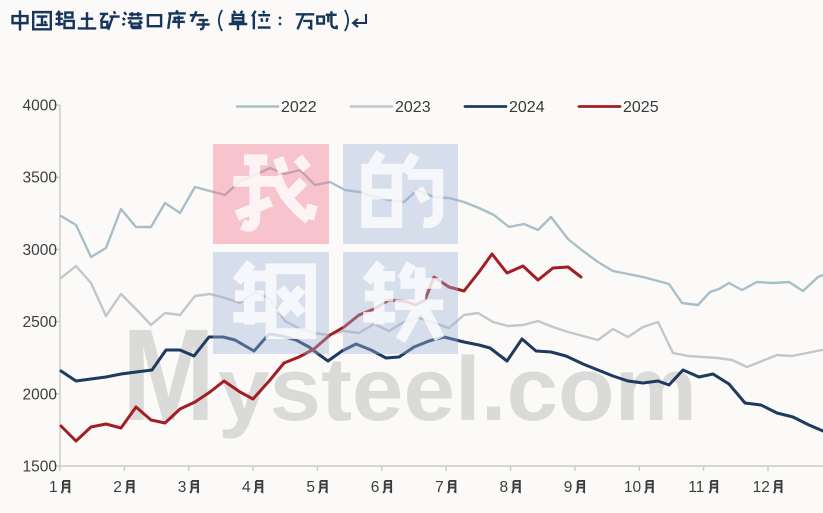  I want to click on svg-text: M, so click(168, 374).